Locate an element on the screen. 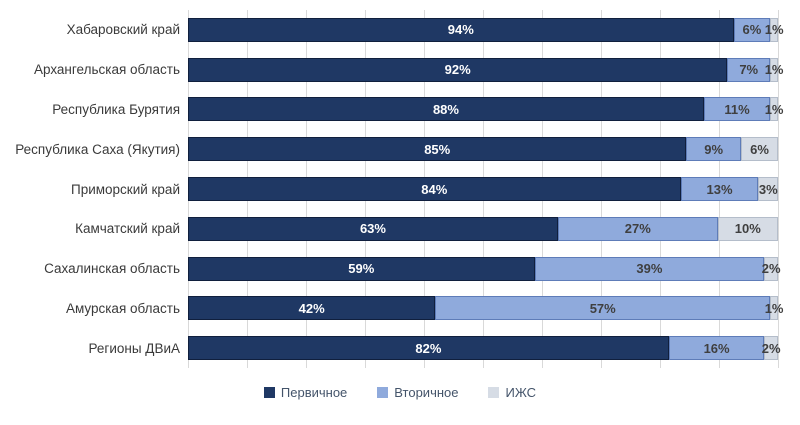 Image resolution: width=800 pixels, height=425 pixels. value-label: 84% is located at coordinates (434, 189).